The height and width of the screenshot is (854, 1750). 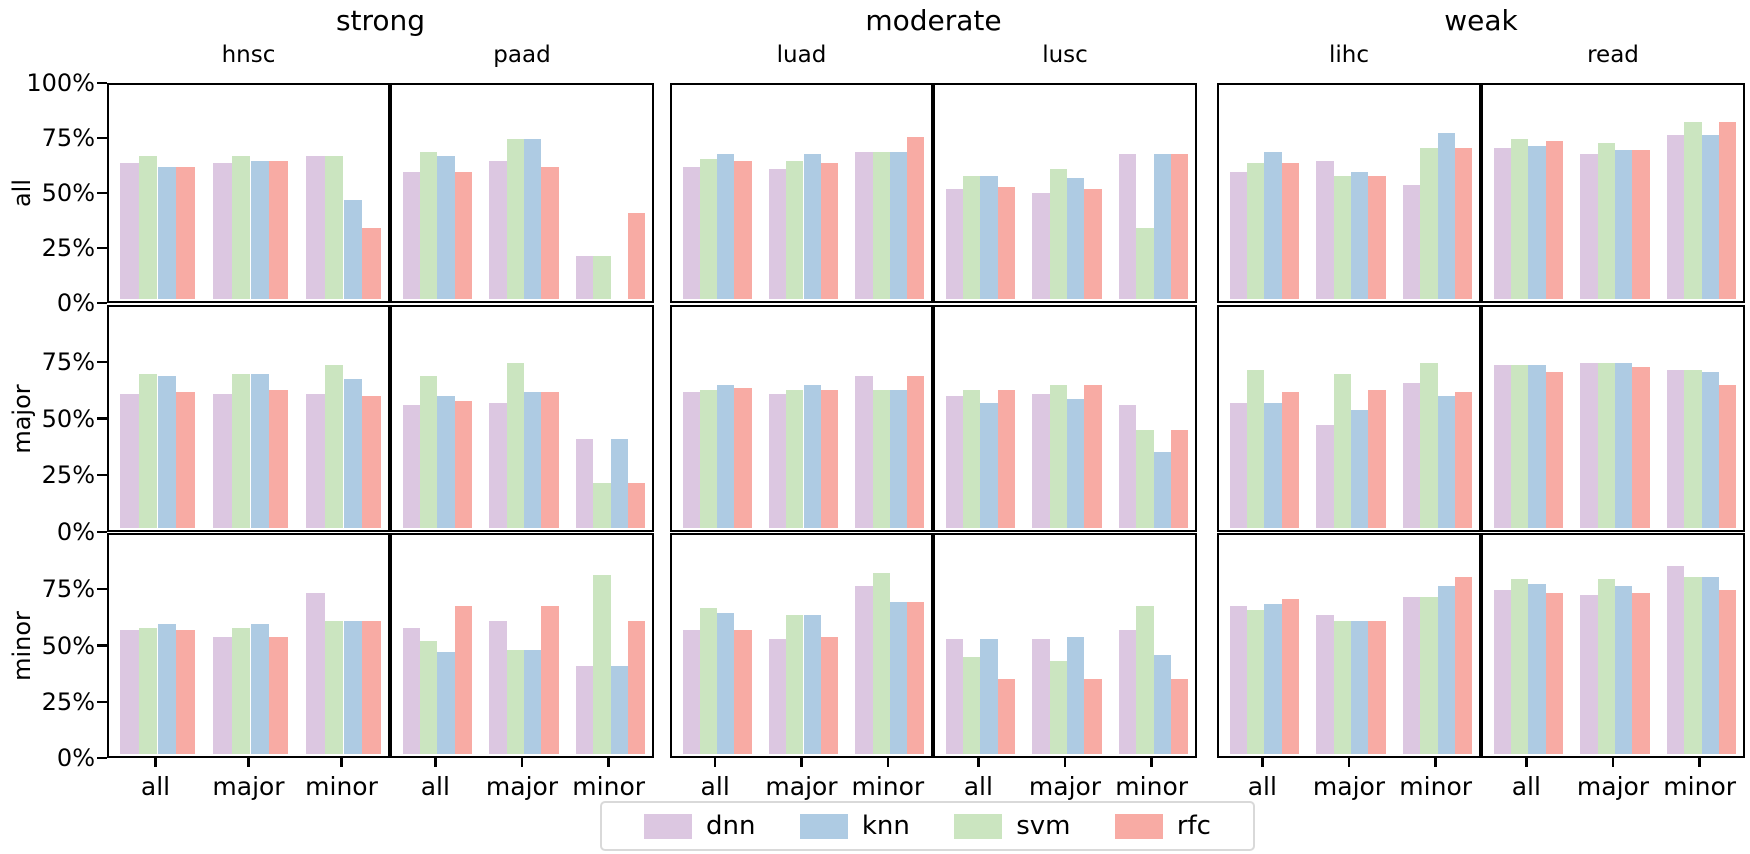 I want to click on group-title-moderate: moderate, so click(x=933, y=20).